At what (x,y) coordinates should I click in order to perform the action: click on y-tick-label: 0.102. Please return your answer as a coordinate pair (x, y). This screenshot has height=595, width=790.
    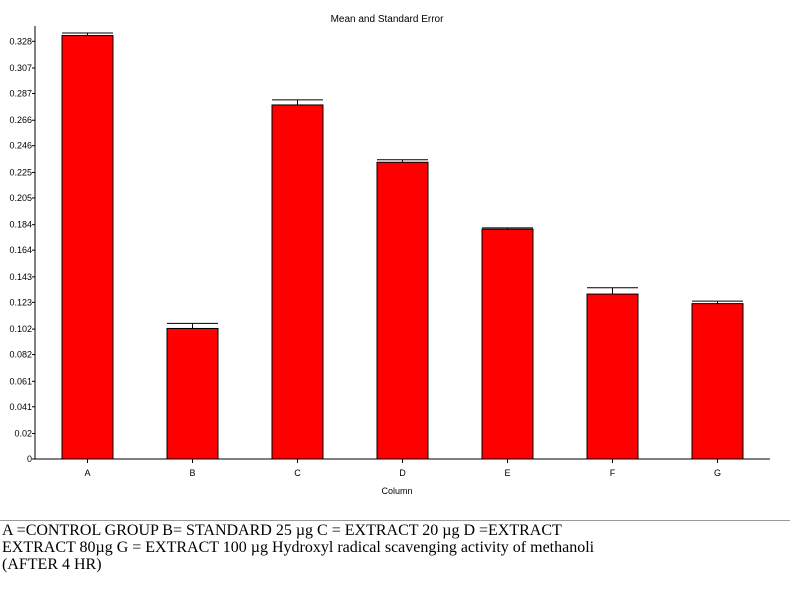
    Looking at the image, I should click on (20, 329).